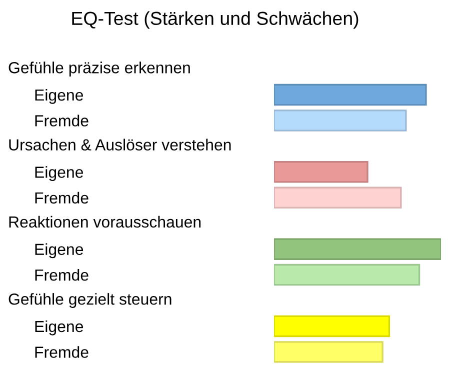 Image resolution: width=451 pixels, height=370 pixels. Describe the element at coordinates (105, 222) in the screenshot. I see `text: Reaktionen vorausschauen` at that location.